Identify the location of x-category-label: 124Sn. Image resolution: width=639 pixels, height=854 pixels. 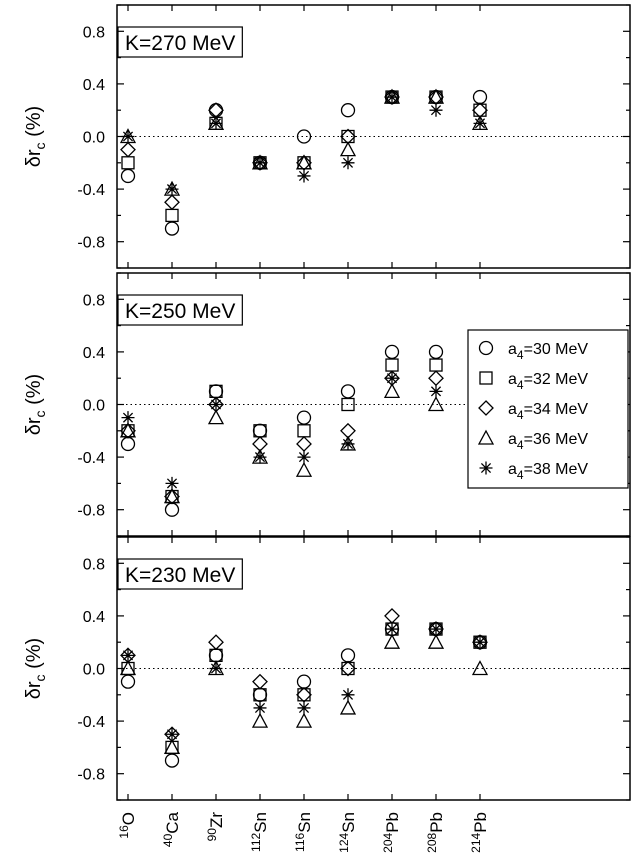
(347, 832).